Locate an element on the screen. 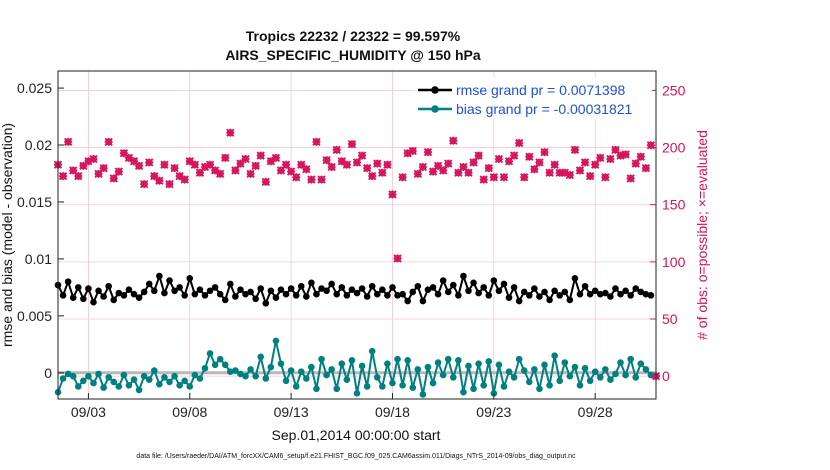 The height and width of the screenshot is (470, 830). bias-line is located at coordinates (354, 367).